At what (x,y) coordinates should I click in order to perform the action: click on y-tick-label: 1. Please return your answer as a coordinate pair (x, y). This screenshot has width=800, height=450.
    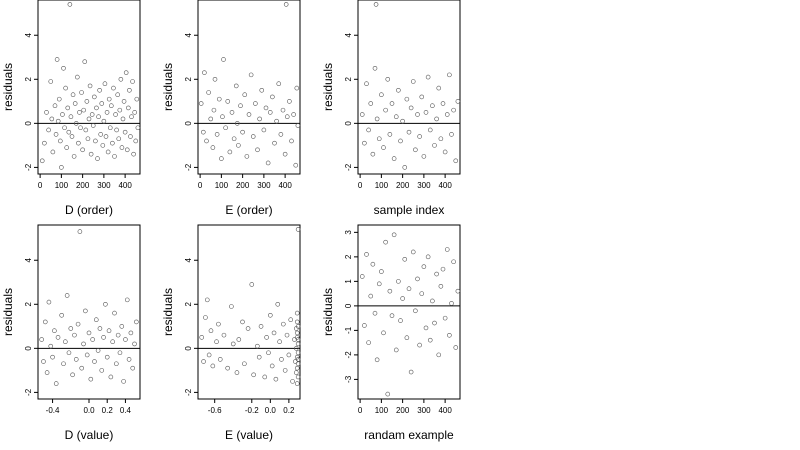
    Looking at the image, I should click on (348, 281).